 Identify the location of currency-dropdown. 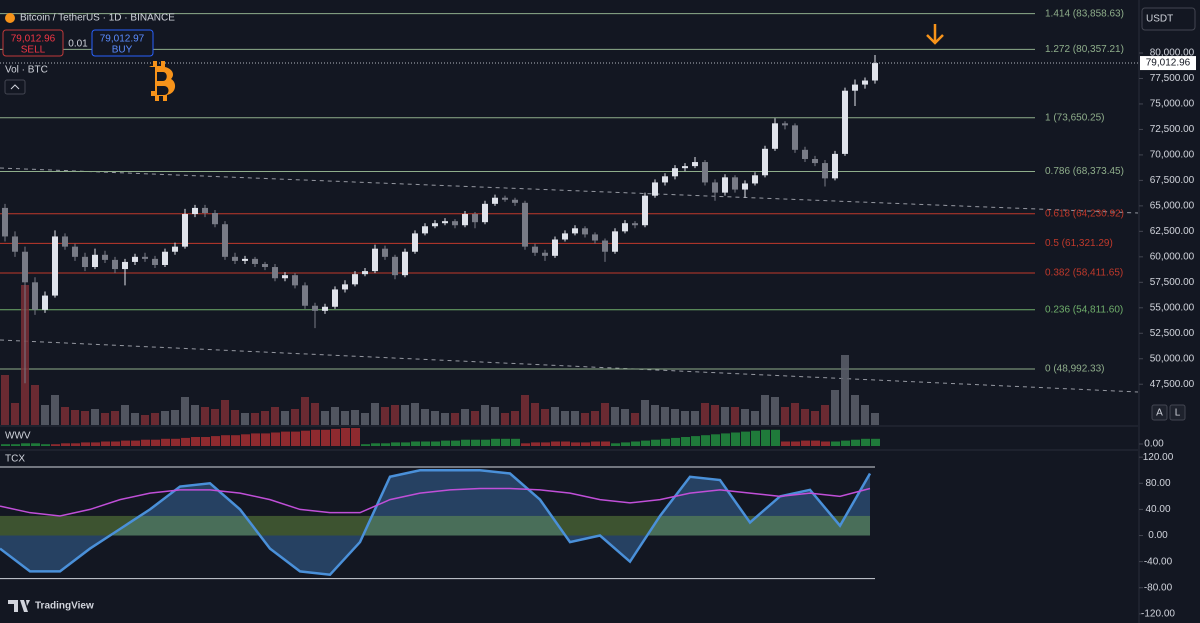
(1168, 19).